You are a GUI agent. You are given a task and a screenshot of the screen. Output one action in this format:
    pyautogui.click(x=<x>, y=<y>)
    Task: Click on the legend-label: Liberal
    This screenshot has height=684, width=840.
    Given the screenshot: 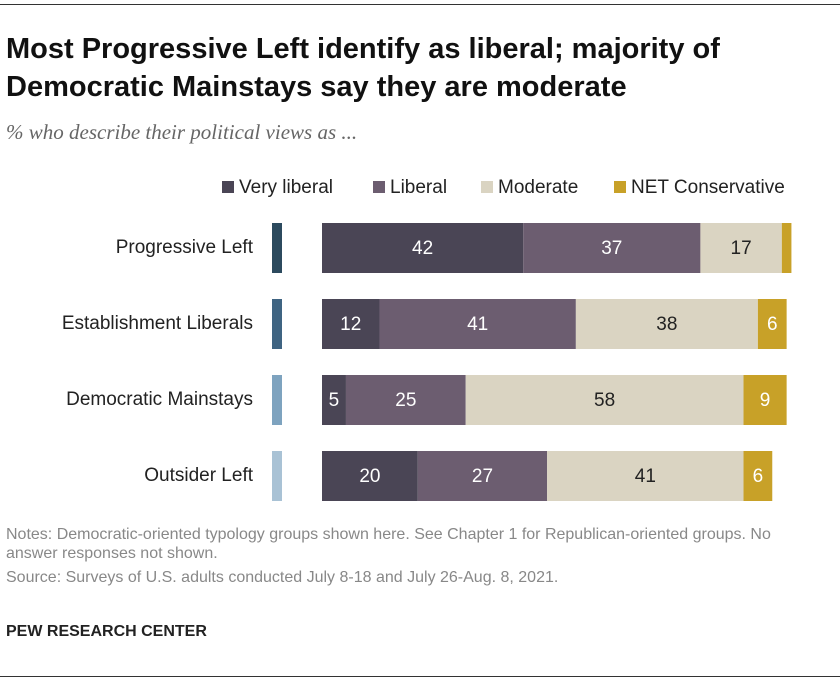 What is the action you would take?
    pyautogui.click(x=418, y=187)
    